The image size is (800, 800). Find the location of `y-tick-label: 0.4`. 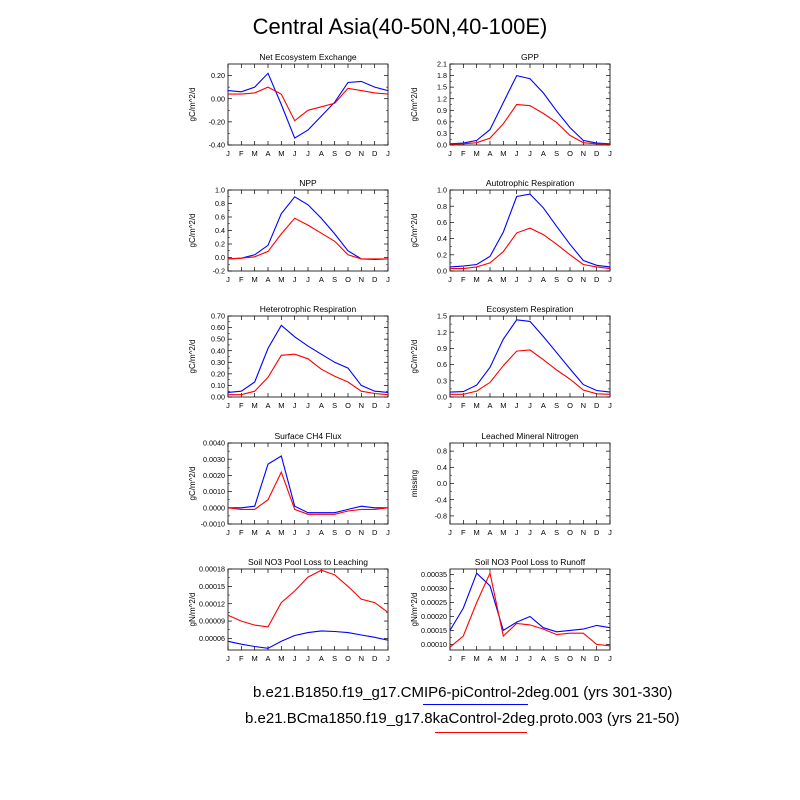

y-tick-label: 0.4 is located at coordinates (442, 238).